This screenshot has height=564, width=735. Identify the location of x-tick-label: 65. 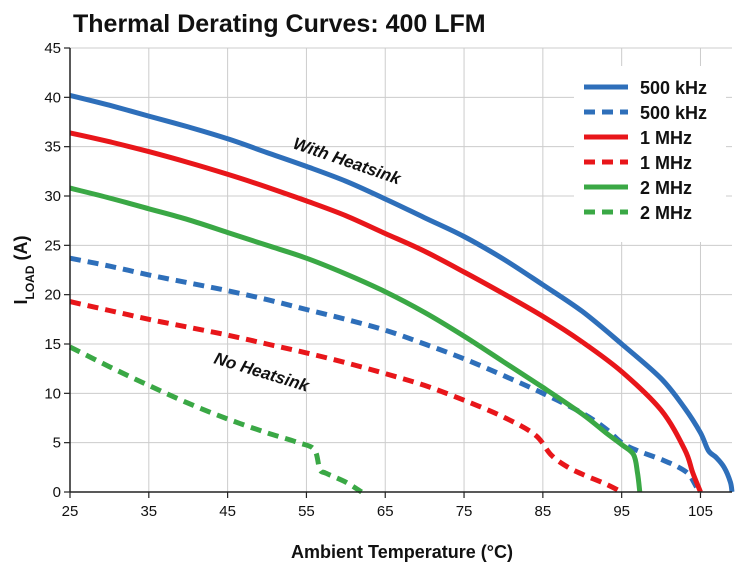
(385, 511).